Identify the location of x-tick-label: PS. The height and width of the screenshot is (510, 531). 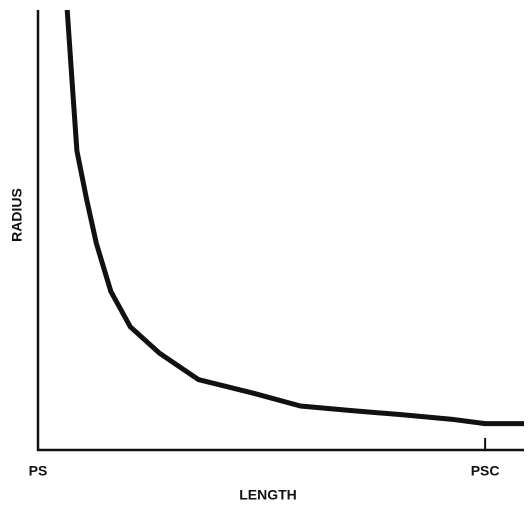
(38, 471).